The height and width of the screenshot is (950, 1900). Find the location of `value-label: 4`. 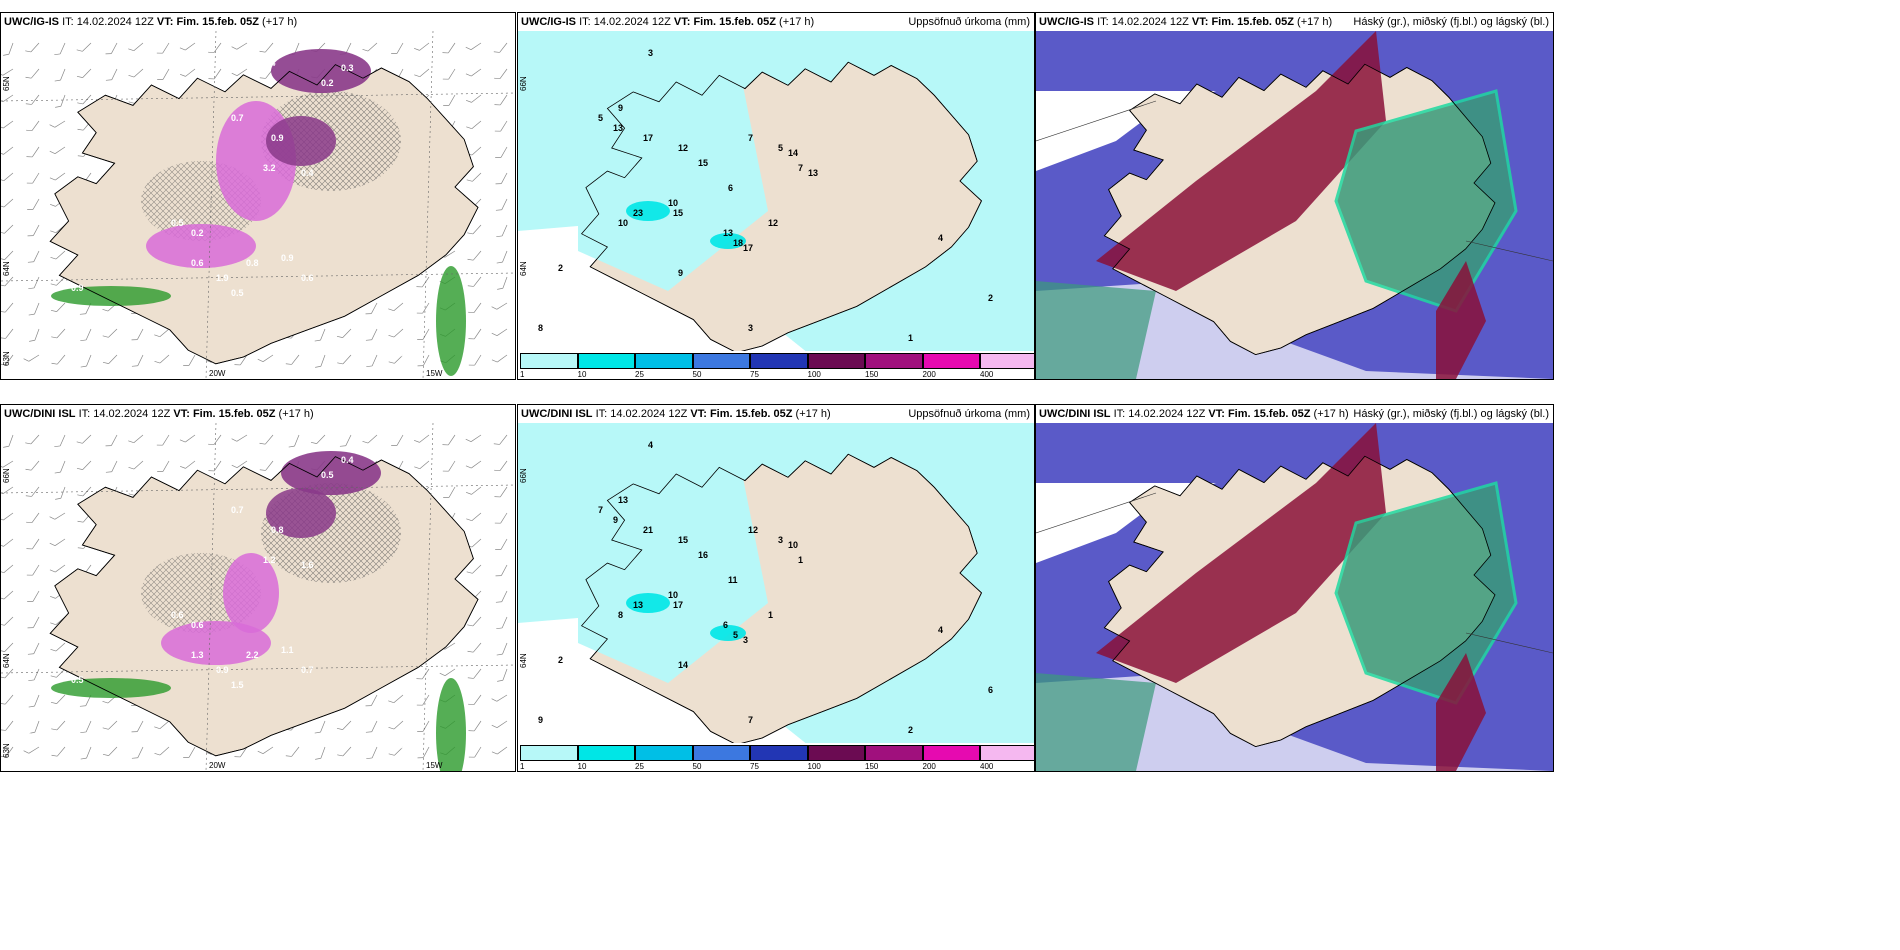

value-label: 4 is located at coordinates (940, 630).